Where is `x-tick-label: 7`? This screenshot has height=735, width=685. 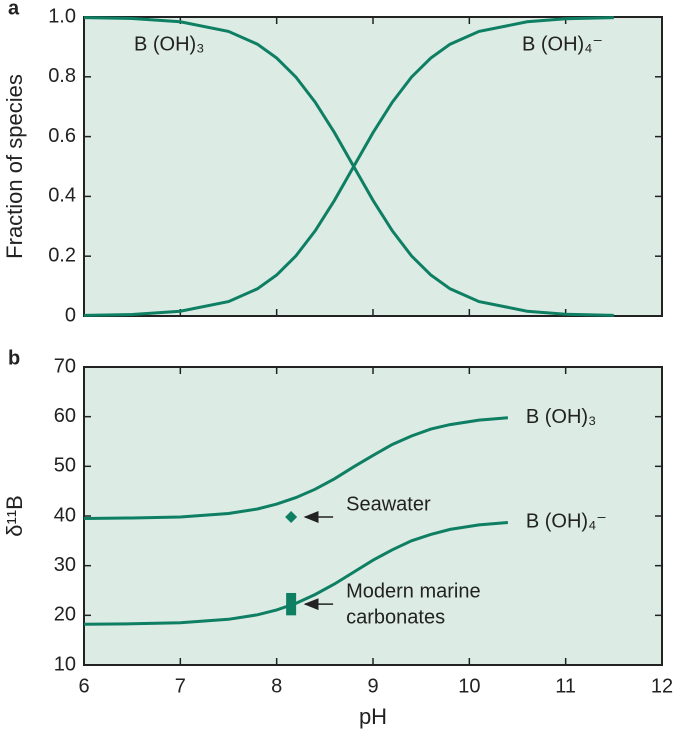
x-tick-label: 7 is located at coordinates (180, 686).